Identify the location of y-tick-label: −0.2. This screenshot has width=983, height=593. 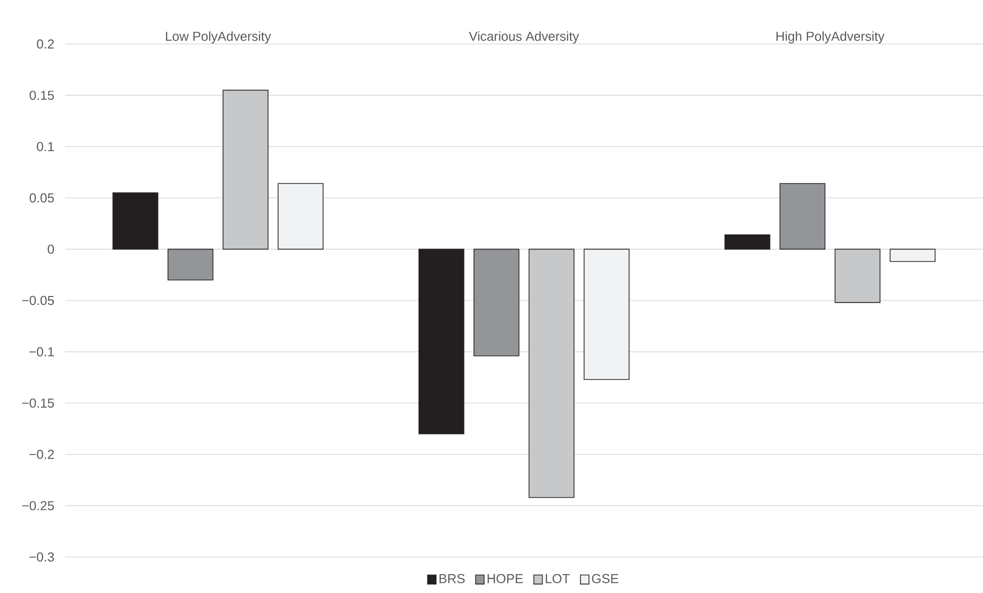
(41, 454).